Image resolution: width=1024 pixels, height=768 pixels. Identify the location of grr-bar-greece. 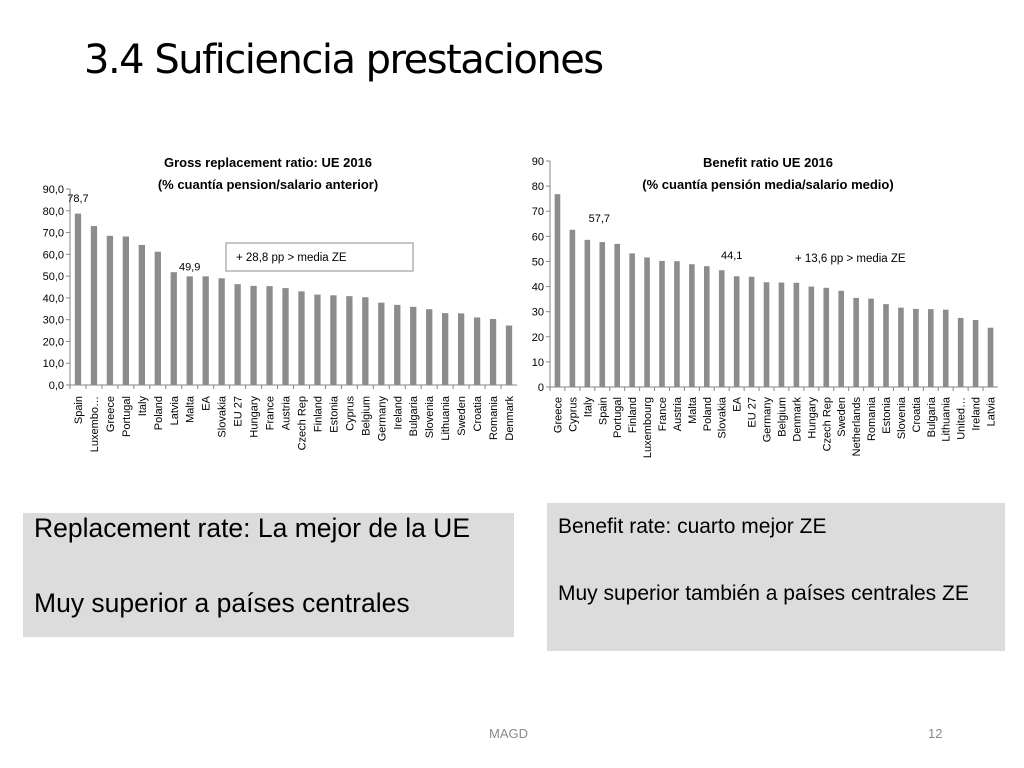
(110, 310).